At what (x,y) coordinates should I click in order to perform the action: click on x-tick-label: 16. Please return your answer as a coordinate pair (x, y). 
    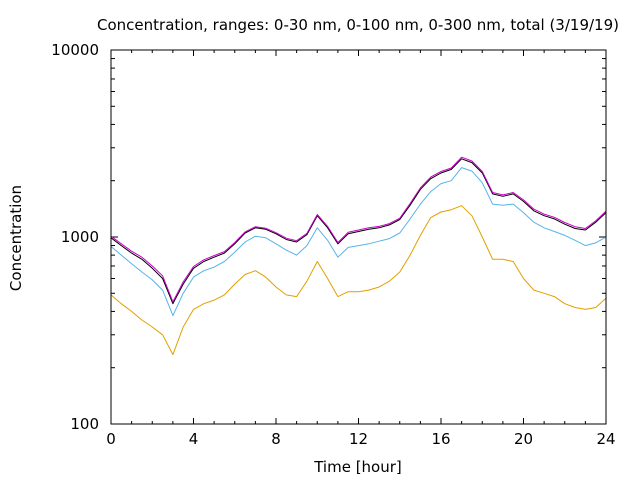
    Looking at the image, I should click on (440, 439).